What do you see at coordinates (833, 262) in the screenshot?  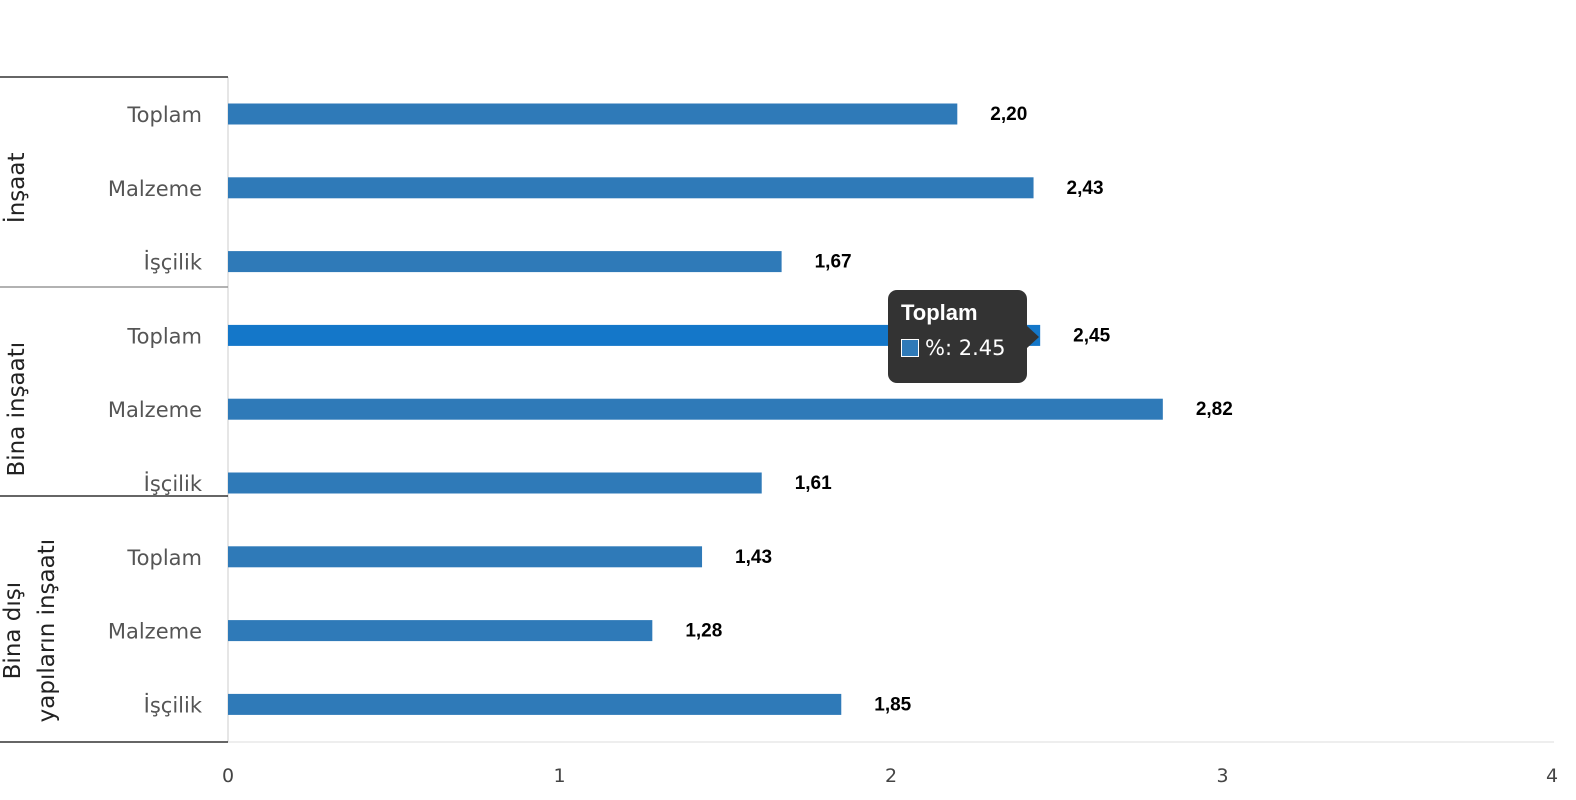 I see `data-label: 1,67` at bounding box center [833, 262].